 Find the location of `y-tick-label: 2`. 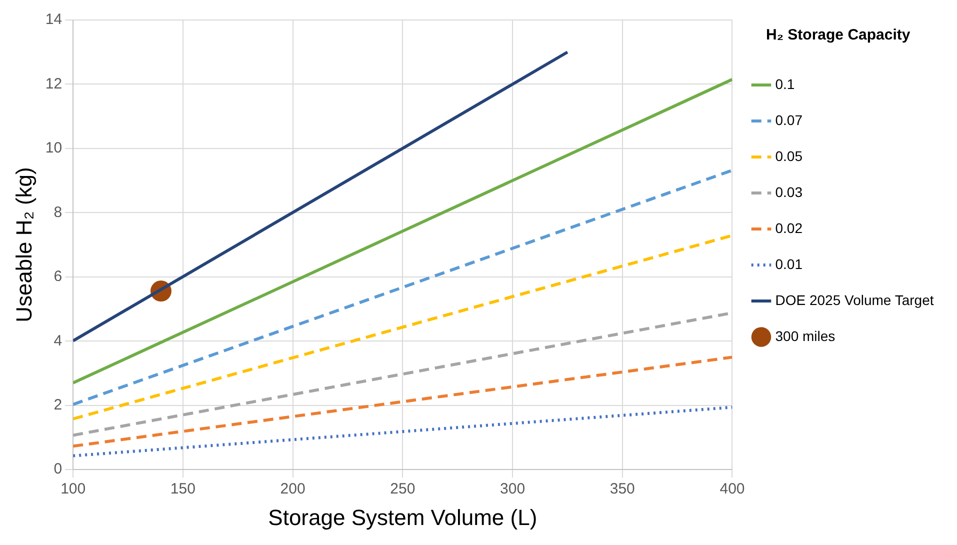

y-tick-label: 2 is located at coordinates (58, 405).